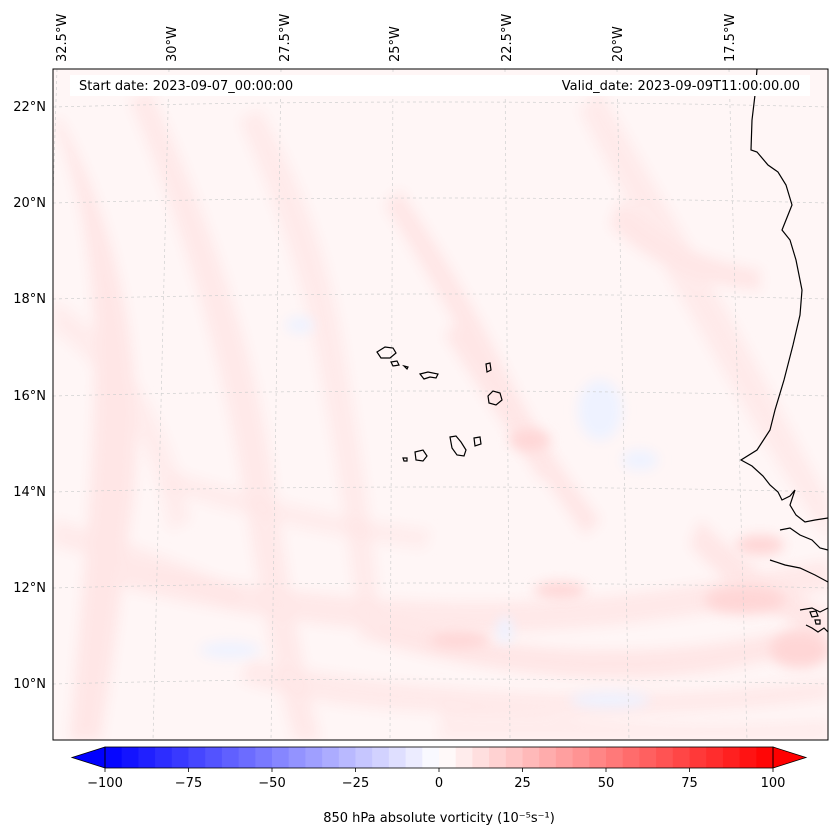  What do you see at coordinates (29, 588) in the screenshot?
I see `lat-label: 12°N` at bounding box center [29, 588].